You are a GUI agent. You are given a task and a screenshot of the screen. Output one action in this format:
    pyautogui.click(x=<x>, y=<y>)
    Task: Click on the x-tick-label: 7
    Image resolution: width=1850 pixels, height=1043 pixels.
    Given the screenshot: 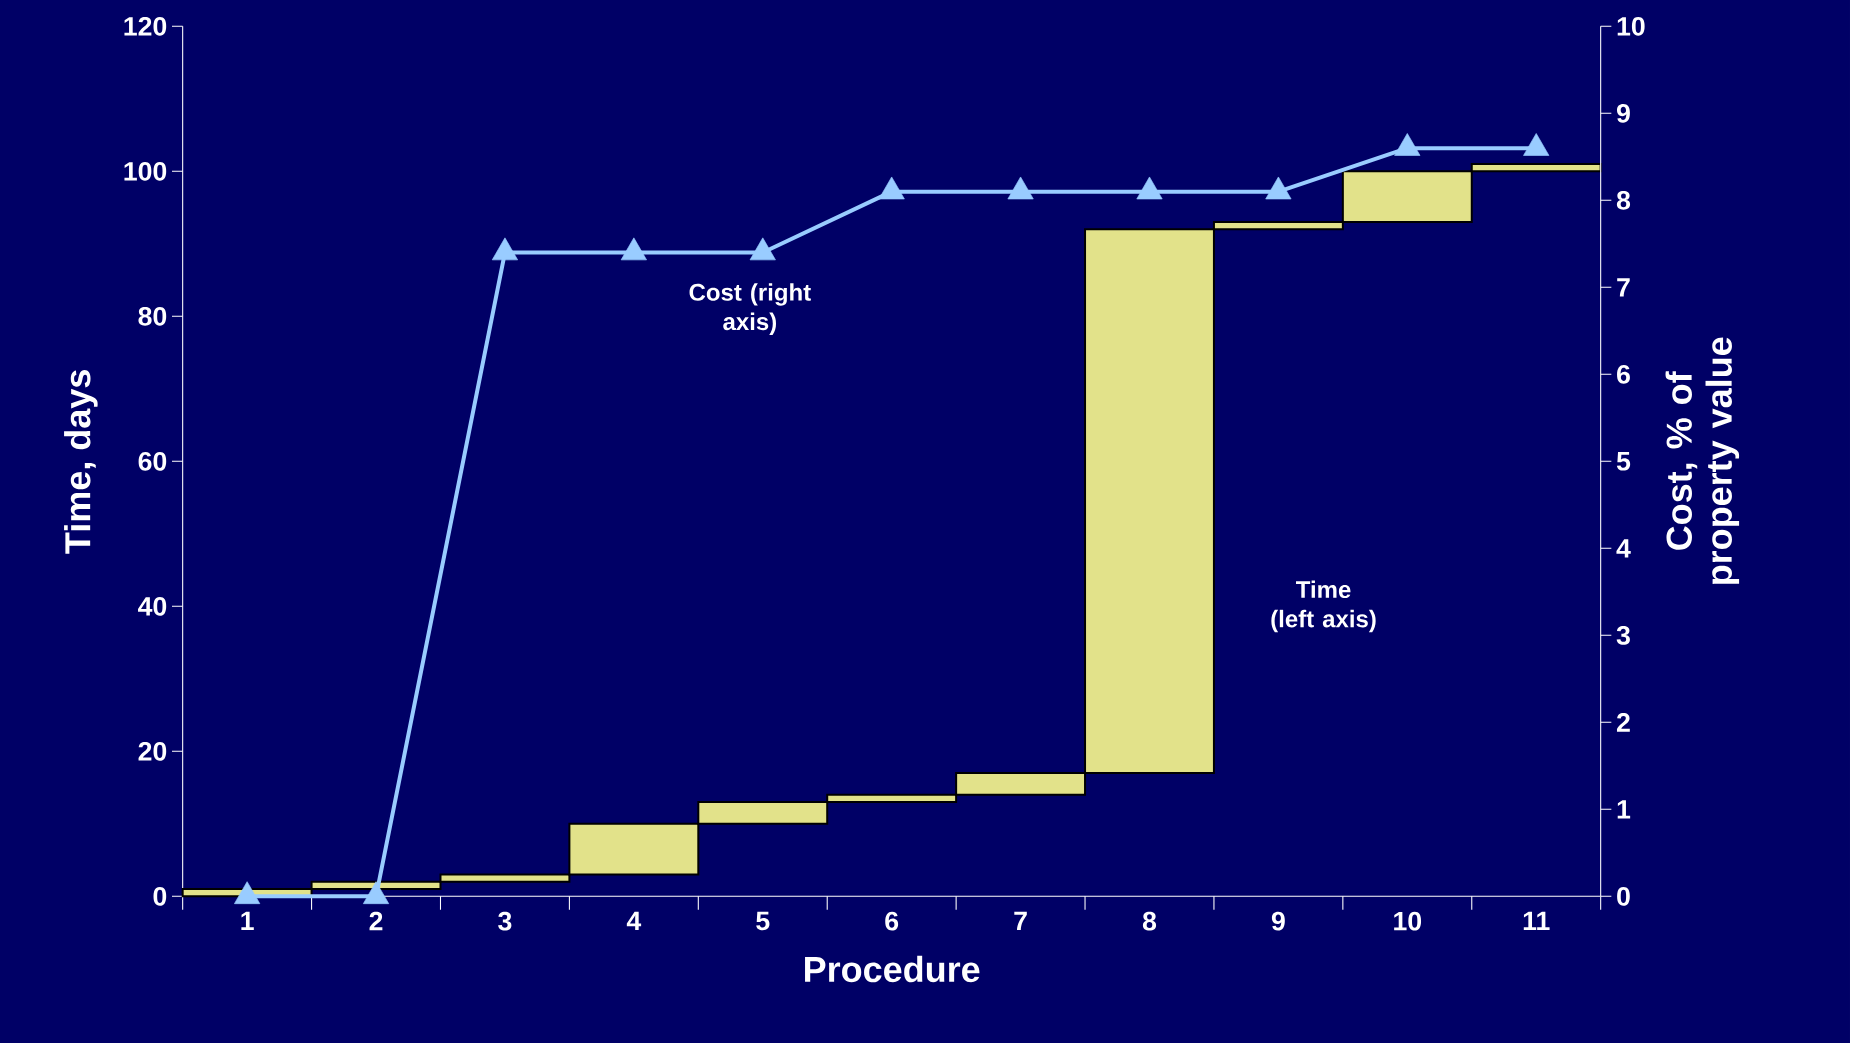 What is the action you would take?
    pyautogui.click(x=1020, y=921)
    